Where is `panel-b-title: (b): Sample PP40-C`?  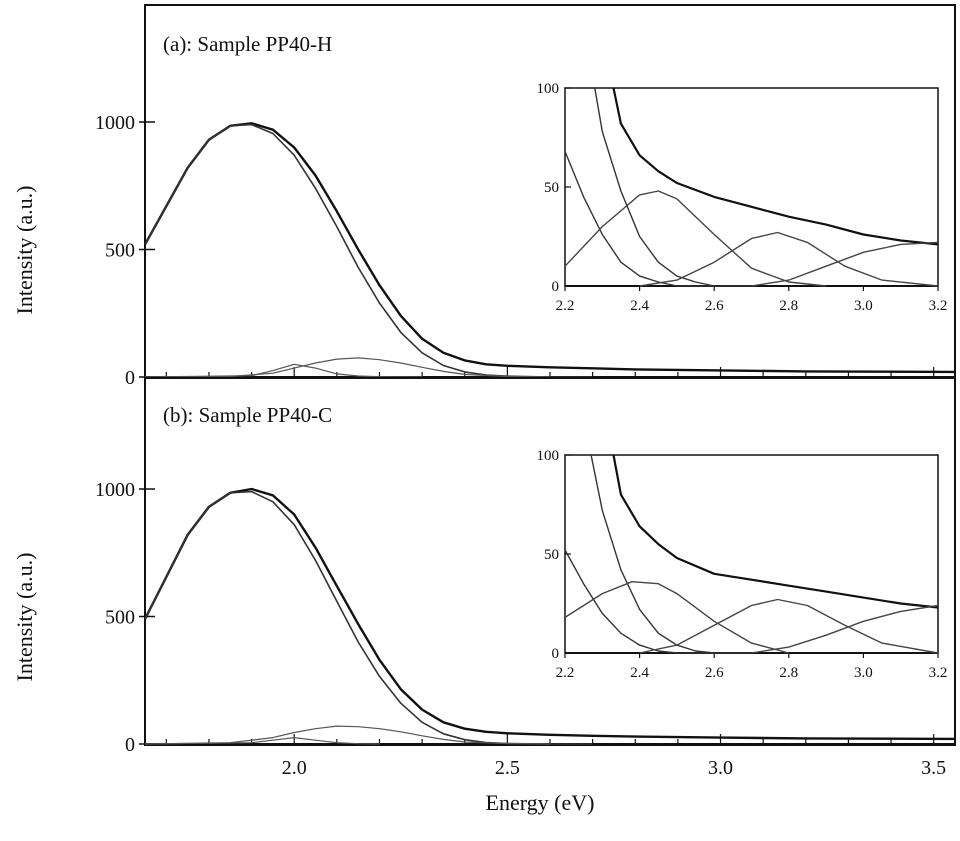 panel-b-title: (b): Sample PP40-C is located at coordinates (247, 415).